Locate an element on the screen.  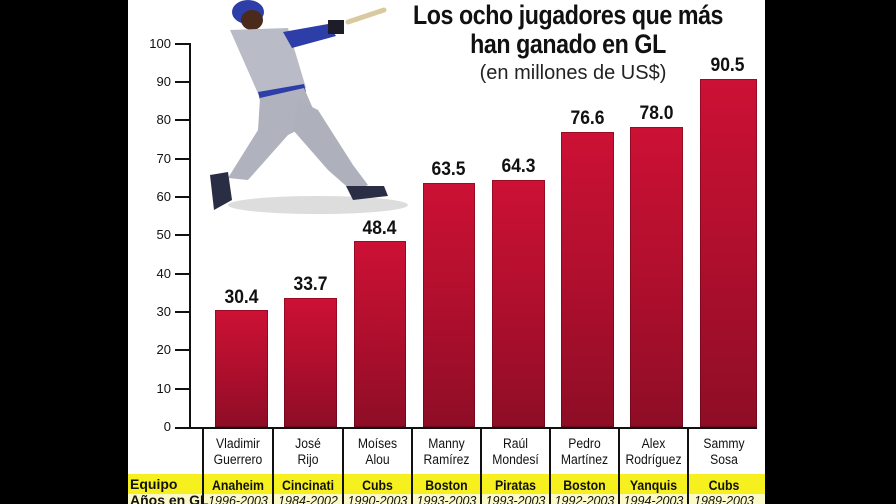
bar-jose-rijo is located at coordinates (310, 362).